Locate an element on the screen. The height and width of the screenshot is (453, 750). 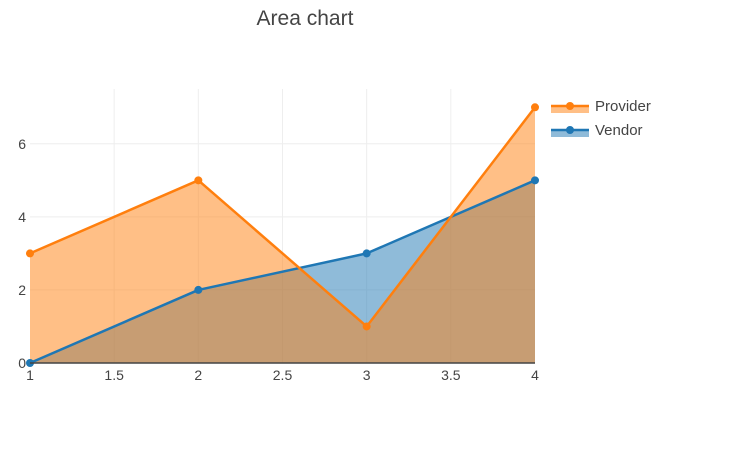
y-tick-labels: 0 2 4 6 is located at coordinates (22, 253).